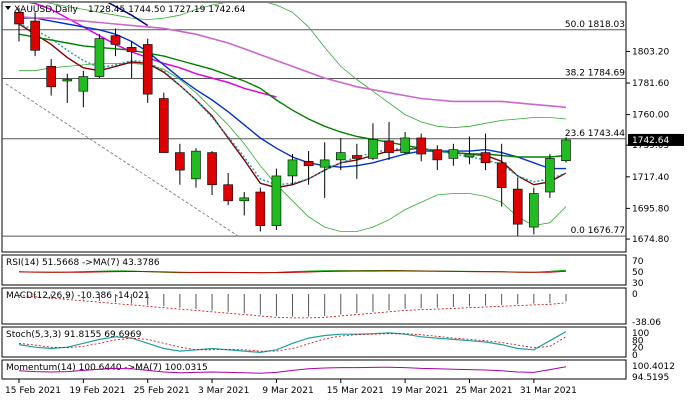 The width and height of the screenshot is (700, 400). Describe the element at coordinates (646, 323) in the screenshot. I see `indicator-axis-label: -38.06` at that location.